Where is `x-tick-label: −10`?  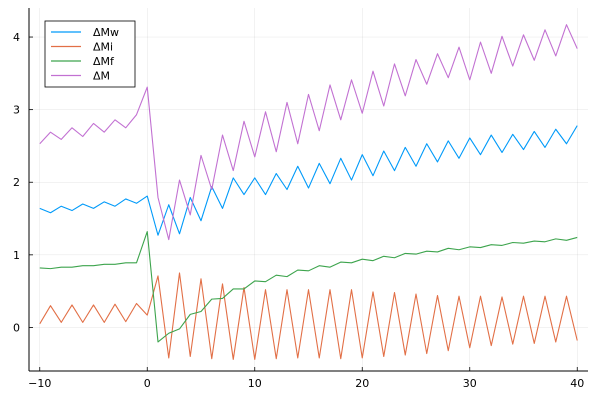
x-tick-label: −10 is located at coordinates (39, 383).